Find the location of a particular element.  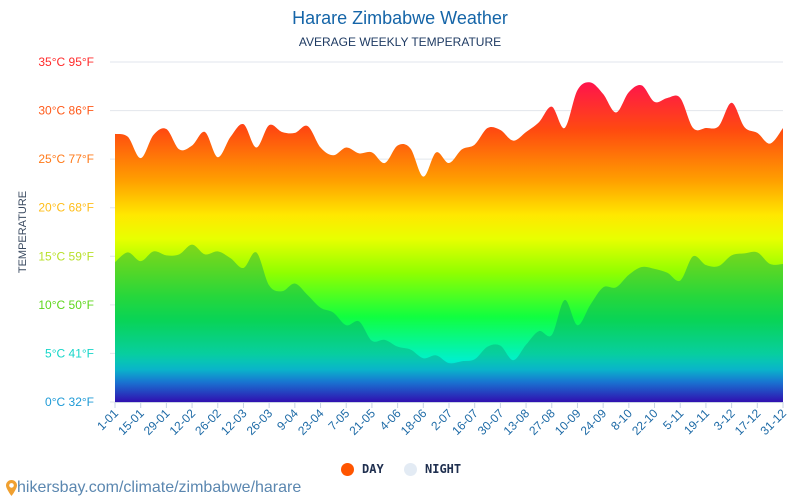

source-link: hikersbay.com/climate/zimbabwe/harare is located at coordinates (153, 488).